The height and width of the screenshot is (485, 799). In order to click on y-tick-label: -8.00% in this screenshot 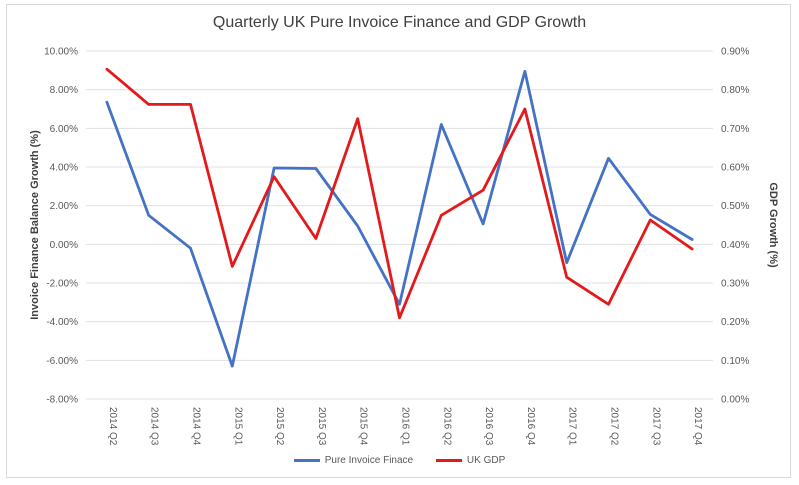, I will do `click(62, 400)`.